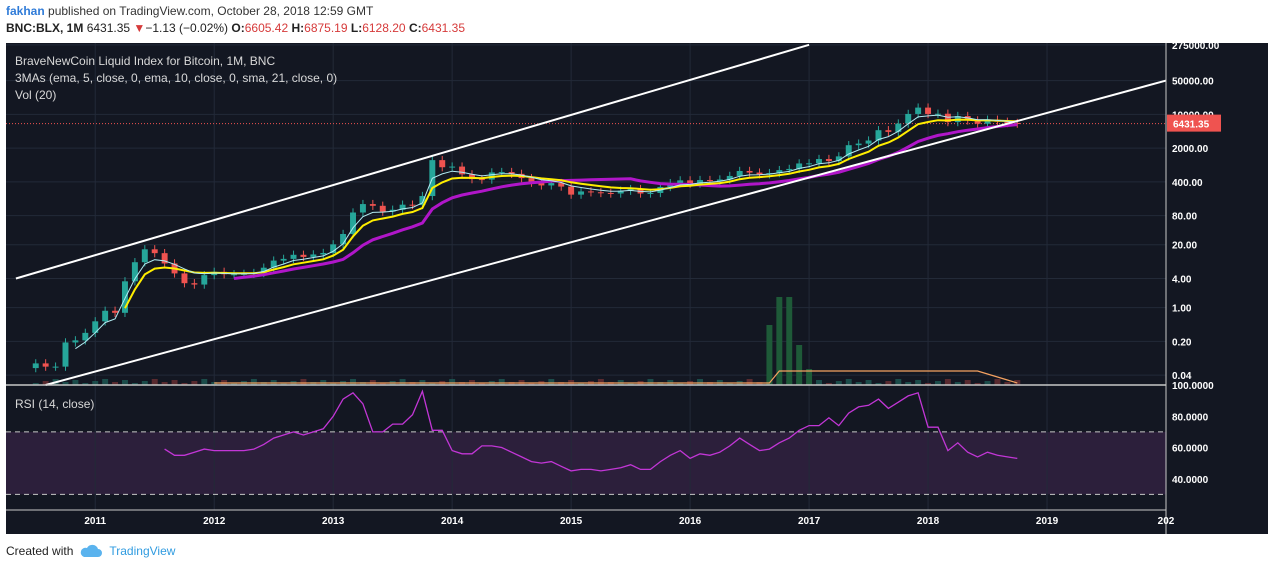 This screenshot has width=1274, height=569. I want to click on rsi-tick-label: 80.0000, so click(1190, 417).